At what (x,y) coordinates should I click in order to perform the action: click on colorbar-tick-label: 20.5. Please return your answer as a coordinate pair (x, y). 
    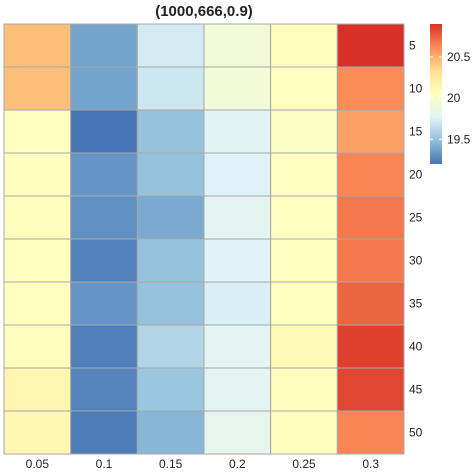
    Looking at the image, I should click on (459, 57).